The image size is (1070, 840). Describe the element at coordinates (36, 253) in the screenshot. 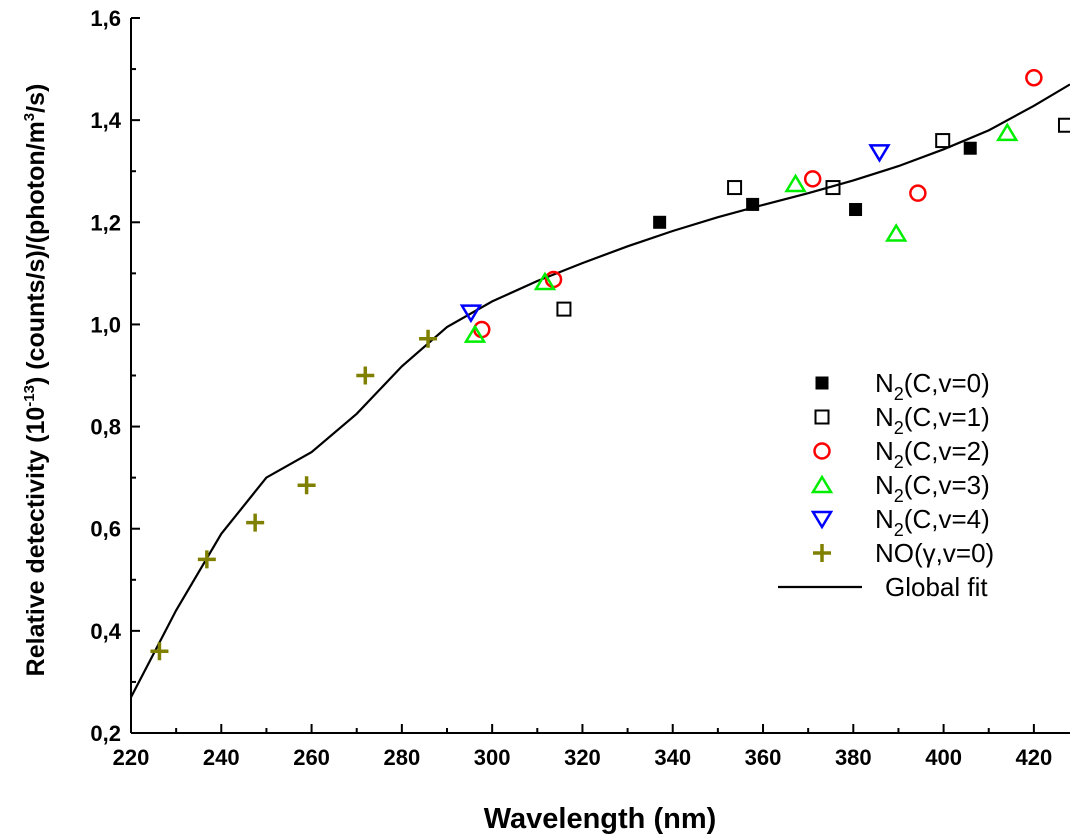

I see `y-axis-title-middle: ) (counts/s)/(photon/m` at that location.